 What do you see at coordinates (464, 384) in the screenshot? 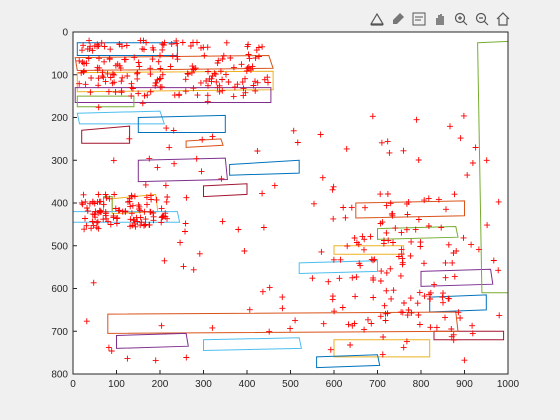
I see `x-tick-label: 900` at bounding box center [464, 384].